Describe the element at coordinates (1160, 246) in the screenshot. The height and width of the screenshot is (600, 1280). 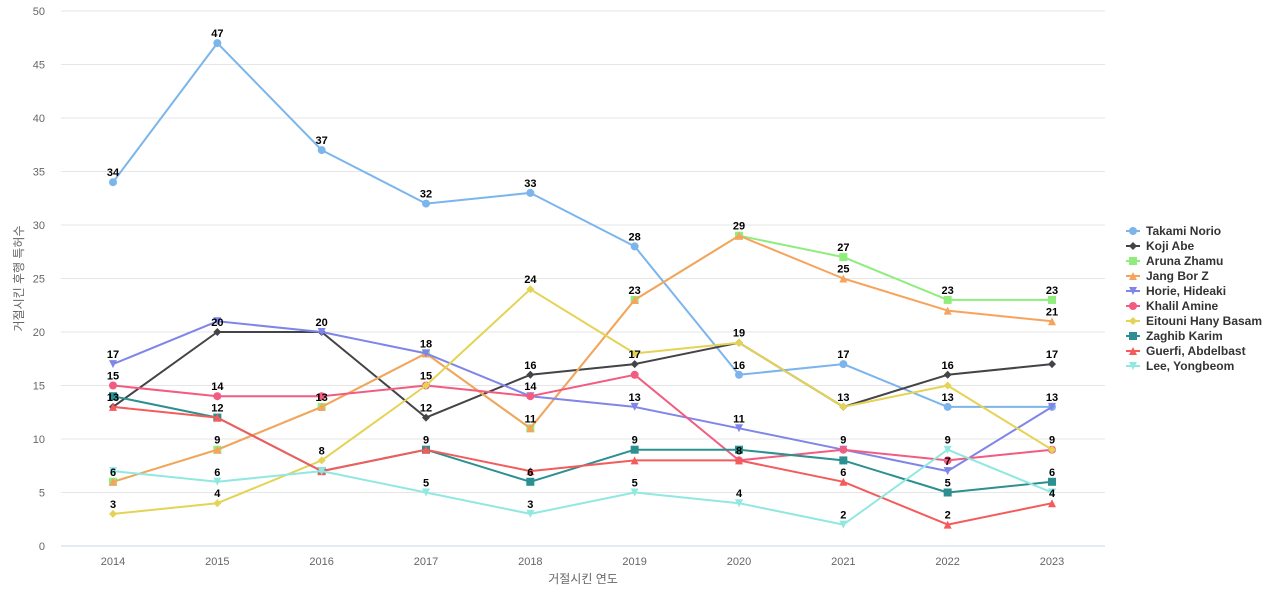
I see `legend-item: Koji Abe` at that location.